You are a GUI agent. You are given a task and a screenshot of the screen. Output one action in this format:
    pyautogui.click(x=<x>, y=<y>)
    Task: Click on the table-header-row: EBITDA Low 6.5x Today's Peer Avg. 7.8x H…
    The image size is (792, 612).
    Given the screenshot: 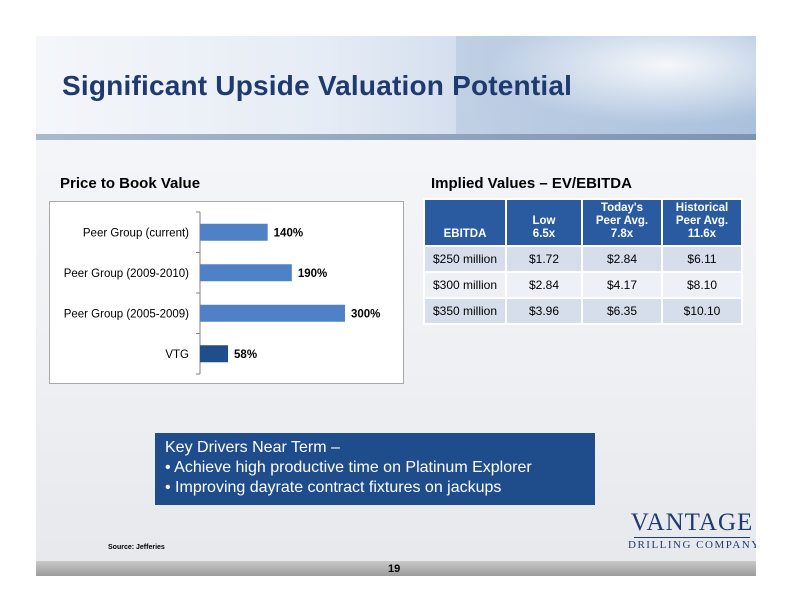 What is the action you would take?
    pyautogui.click(x=583, y=222)
    